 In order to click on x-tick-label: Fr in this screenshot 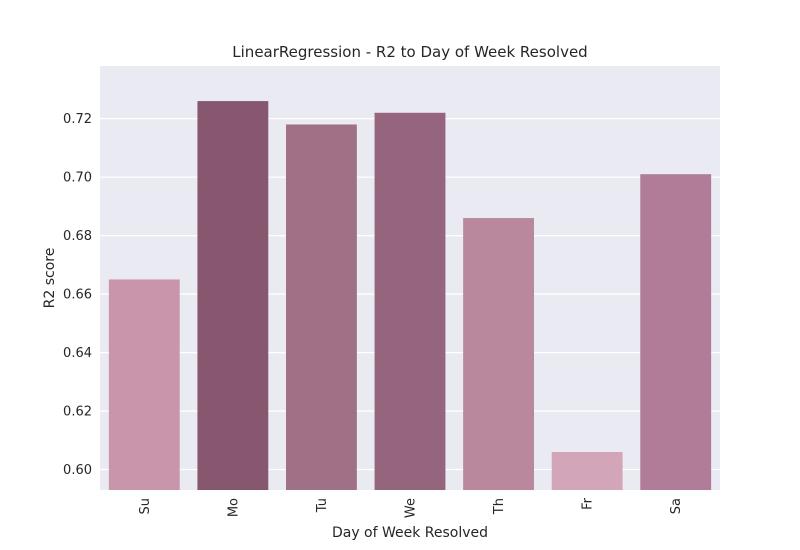, I will do `click(588, 503)`.